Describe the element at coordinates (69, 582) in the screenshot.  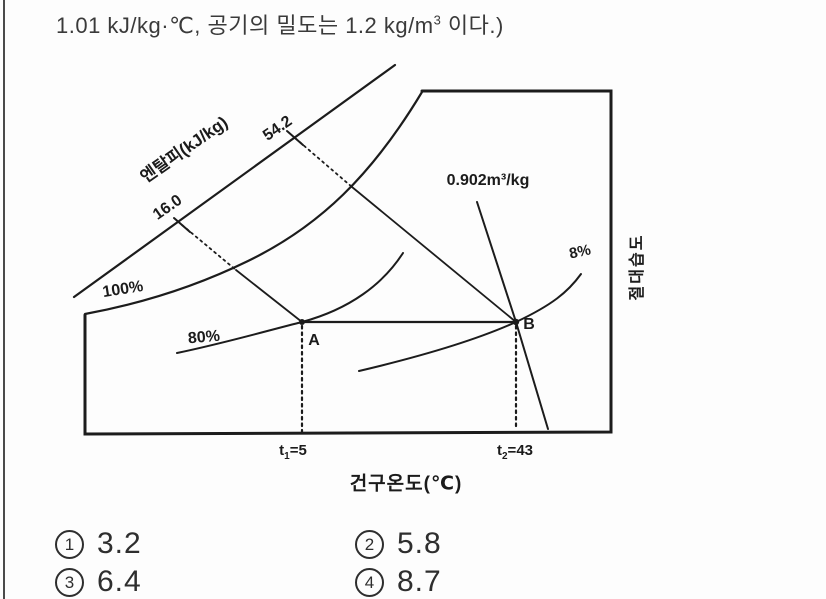
I see `option-3-circled-number: 3` at that location.